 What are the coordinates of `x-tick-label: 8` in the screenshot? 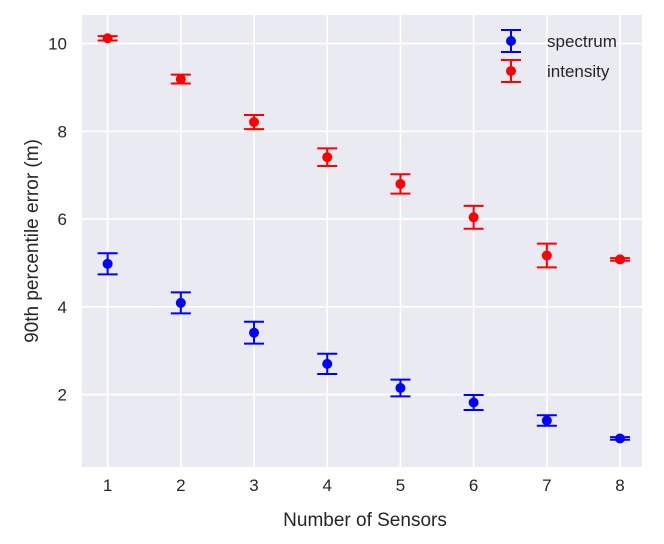 It's located at (619, 485).